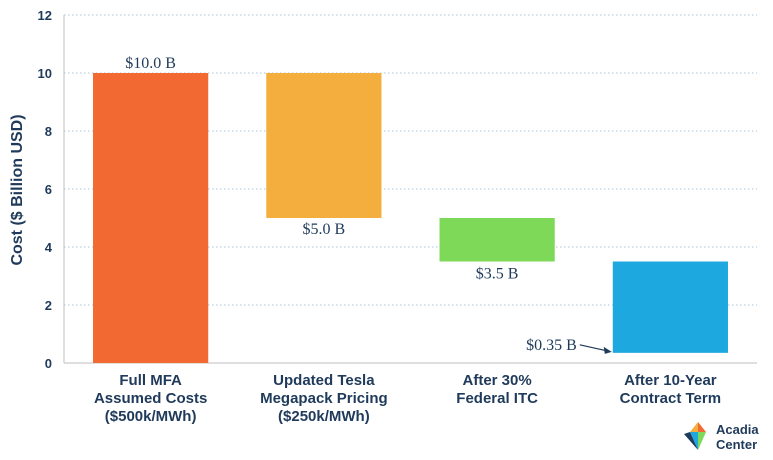 This screenshot has width=773, height=460. Describe the element at coordinates (736, 444) in the screenshot. I see `logo-text-line-2: Center` at that location.